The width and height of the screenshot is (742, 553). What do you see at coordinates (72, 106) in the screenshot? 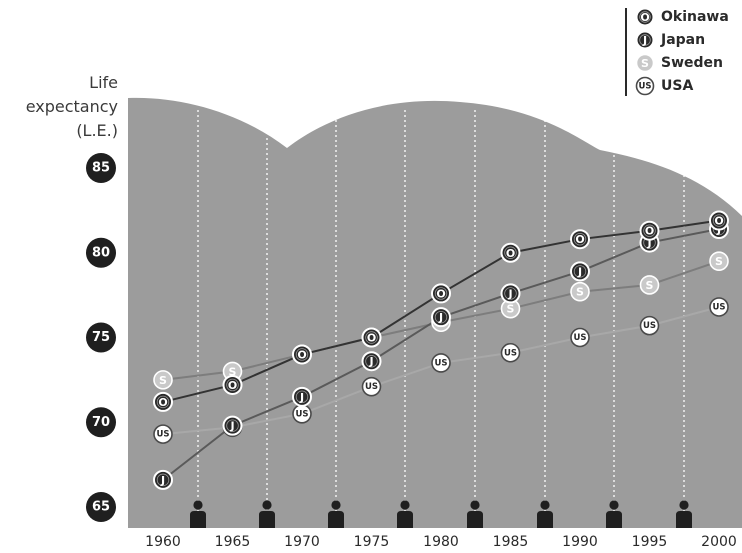
I see `y-axis-title-line-2: expectancy` at bounding box center [72, 106].